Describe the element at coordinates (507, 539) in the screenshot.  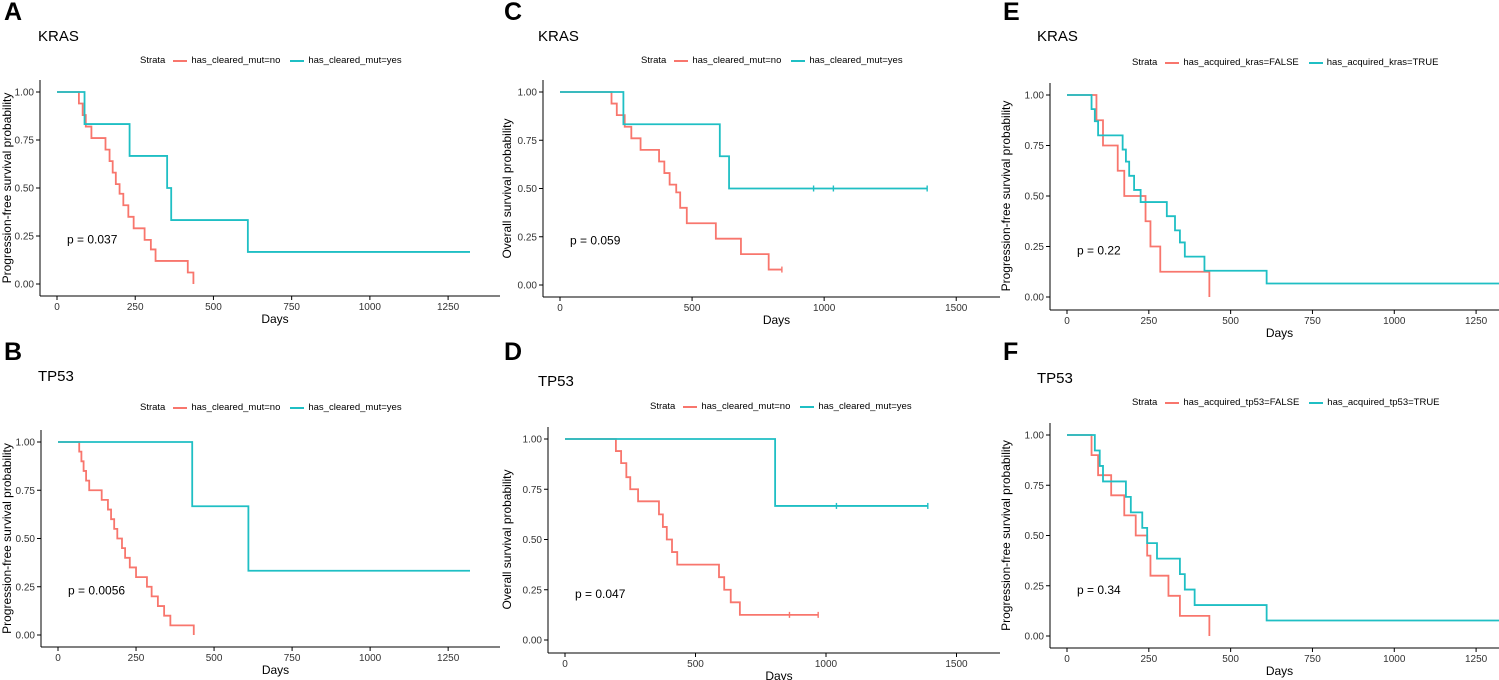
I see `y-axis-title: Overall survival probability` at that location.